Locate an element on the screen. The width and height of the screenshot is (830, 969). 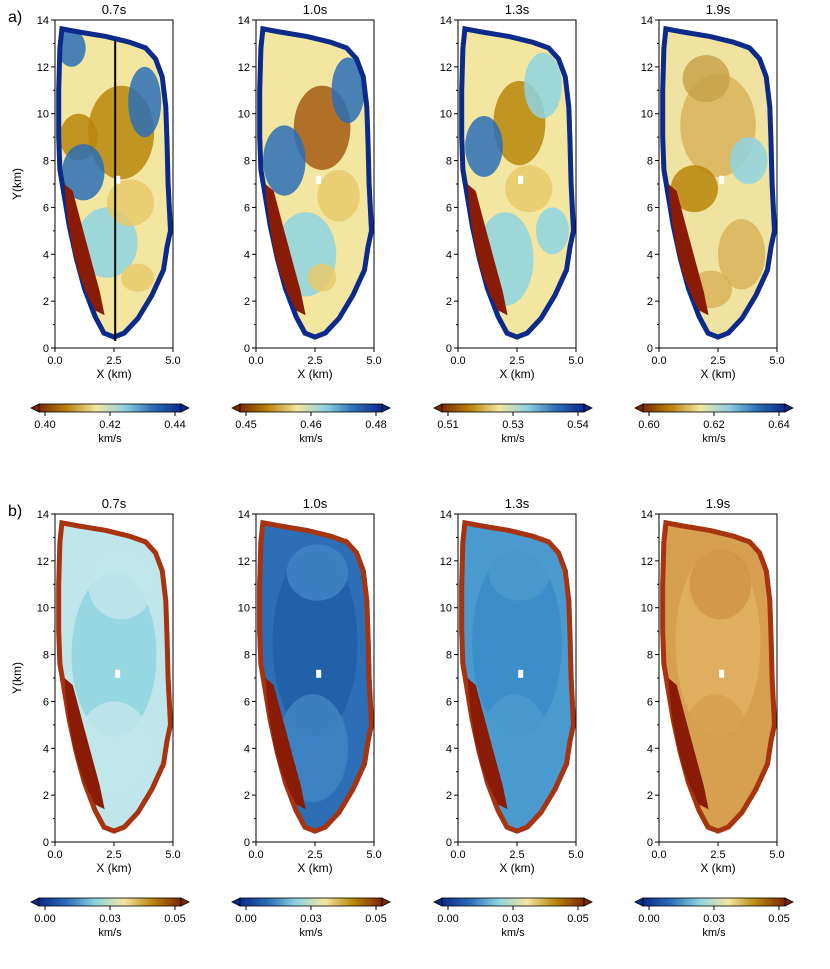
colorbar-tick-label: 0.42 is located at coordinates (109, 425).